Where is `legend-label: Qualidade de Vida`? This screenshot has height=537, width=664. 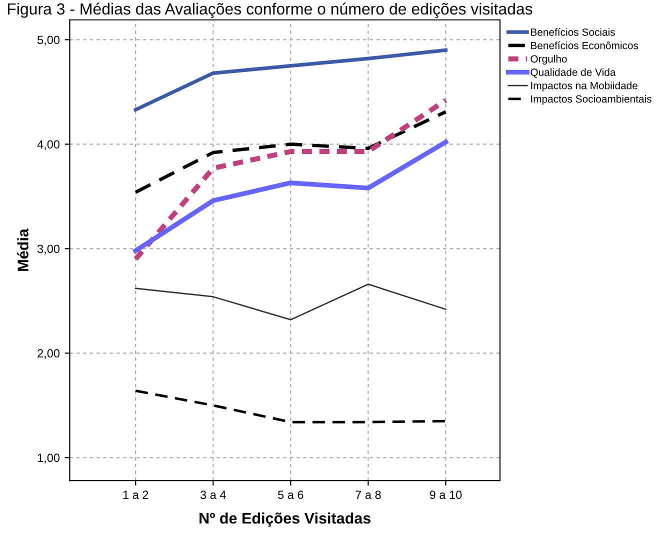
legend-label: Qualidade de Vida is located at coordinates (573, 73).